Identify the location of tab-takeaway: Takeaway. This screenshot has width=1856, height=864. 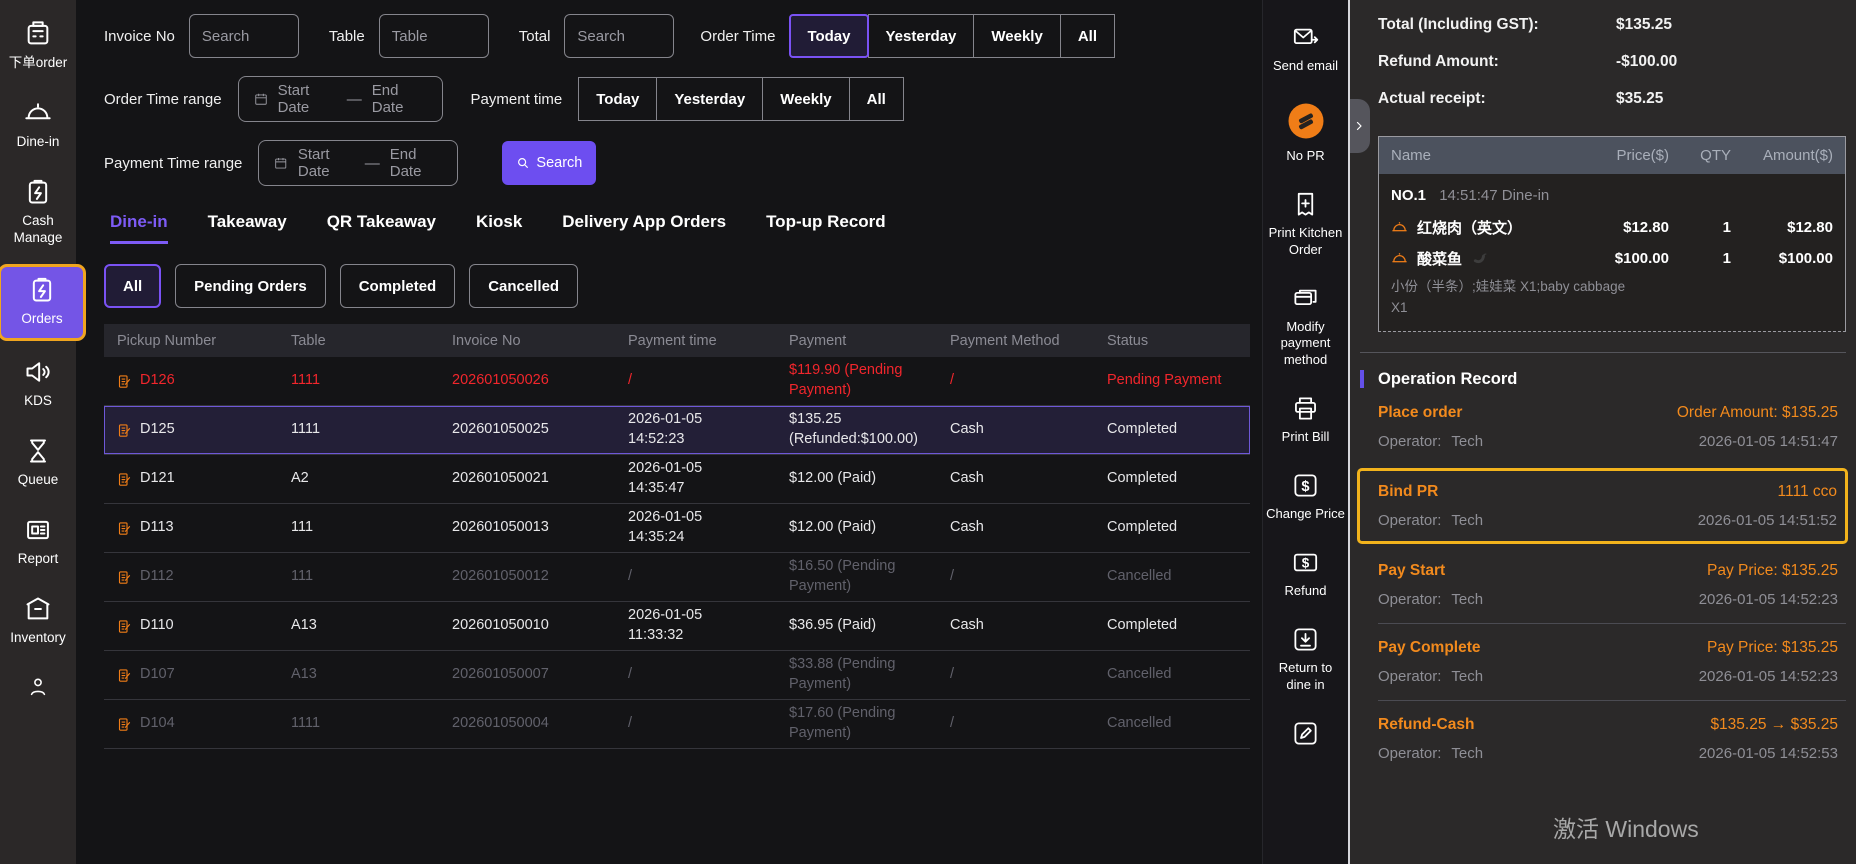
(247, 221).